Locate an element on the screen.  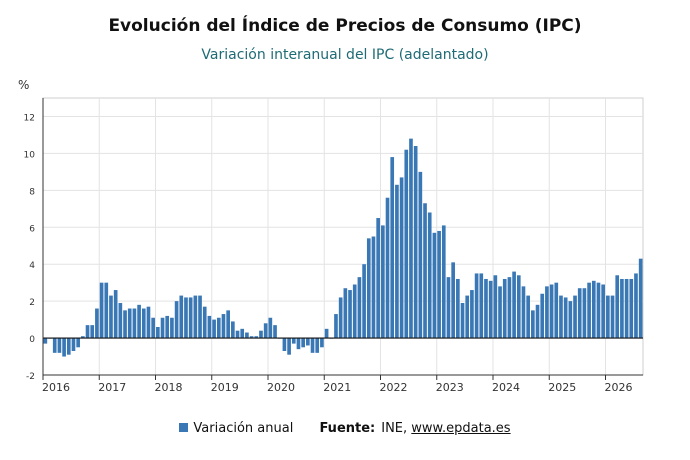
y-tick-label: 8 is located at coordinates (32, 192).